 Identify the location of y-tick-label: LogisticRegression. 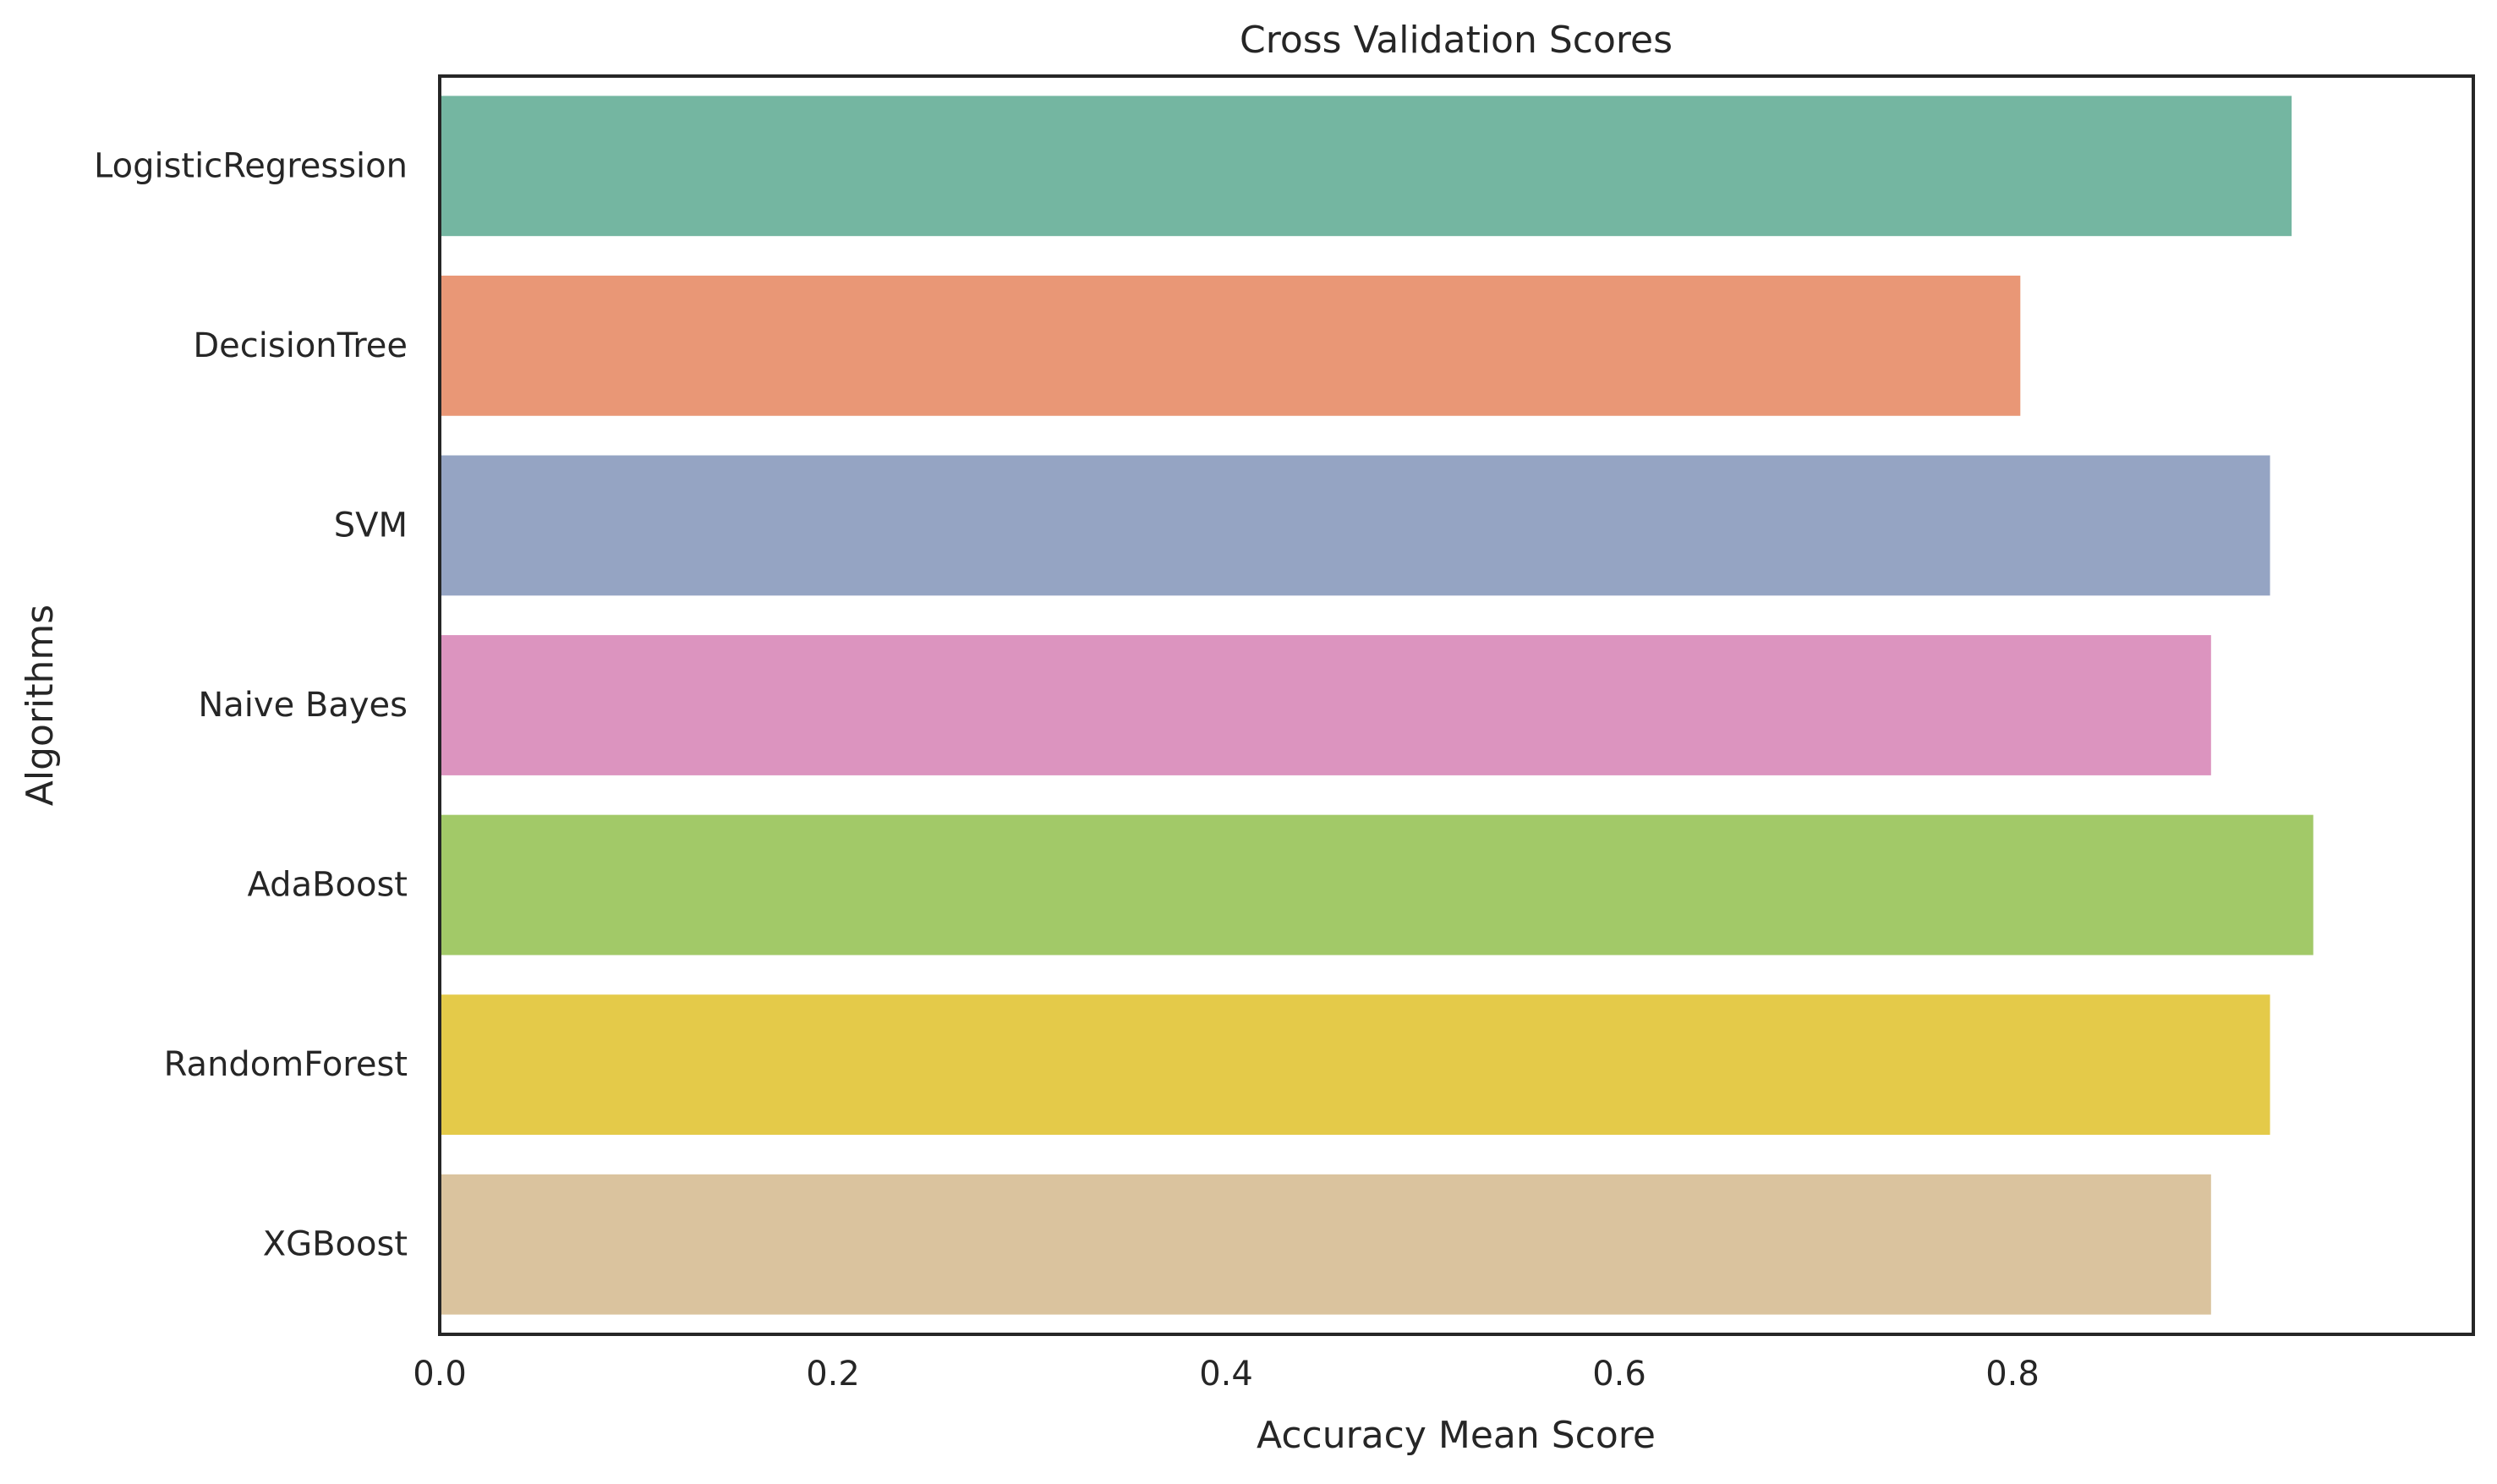
(251, 165).